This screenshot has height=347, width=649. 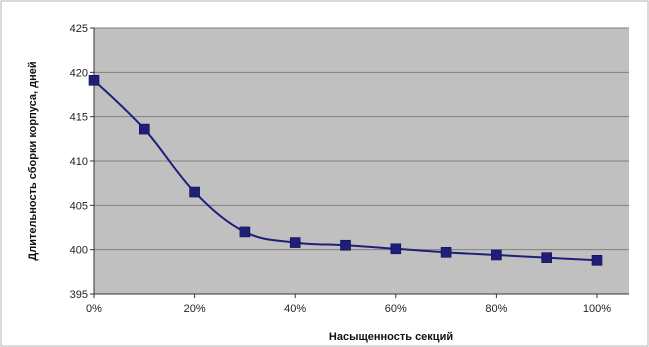 What do you see at coordinates (195, 309) in the screenshot?
I see `x-tick-label: 20%` at bounding box center [195, 309].